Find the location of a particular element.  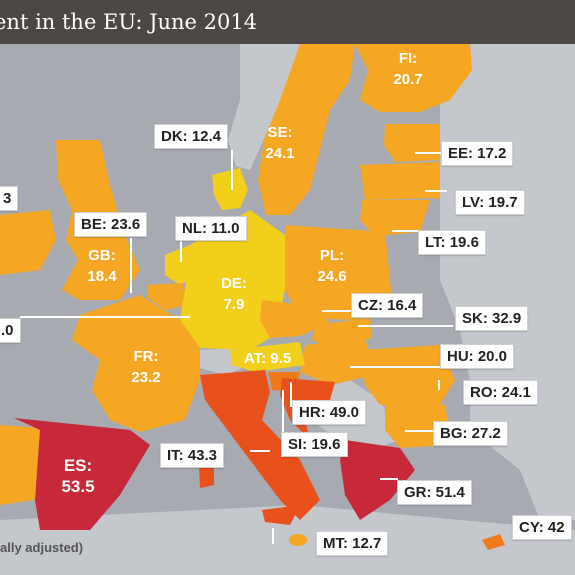

label-fi: FI: 20.7 is located at coordinates (408, 69).